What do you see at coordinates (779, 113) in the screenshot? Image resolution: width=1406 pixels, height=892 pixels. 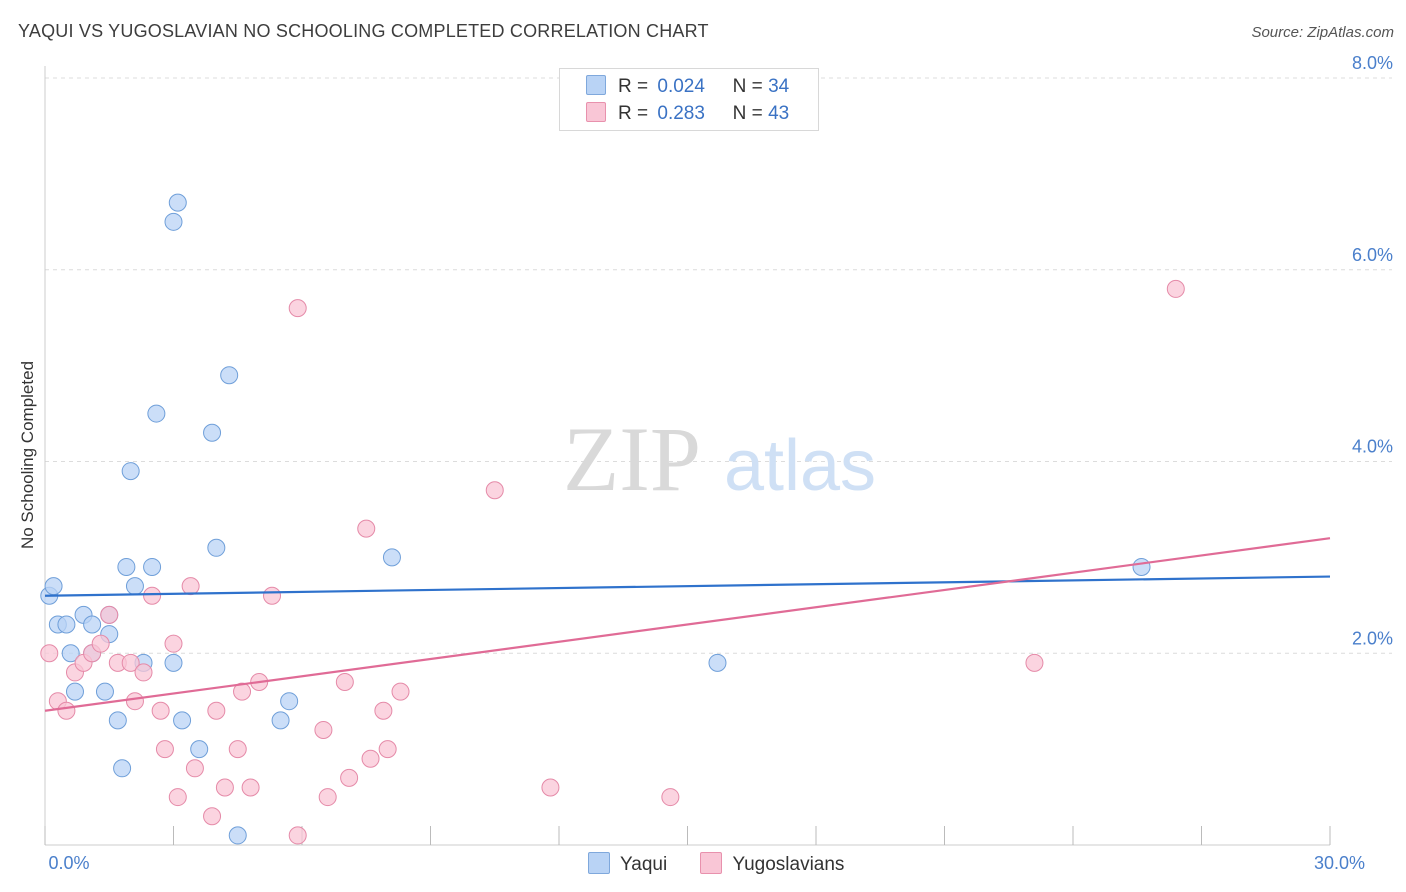 I see `legend-n-value: 43` at bounding box center [779, 113].